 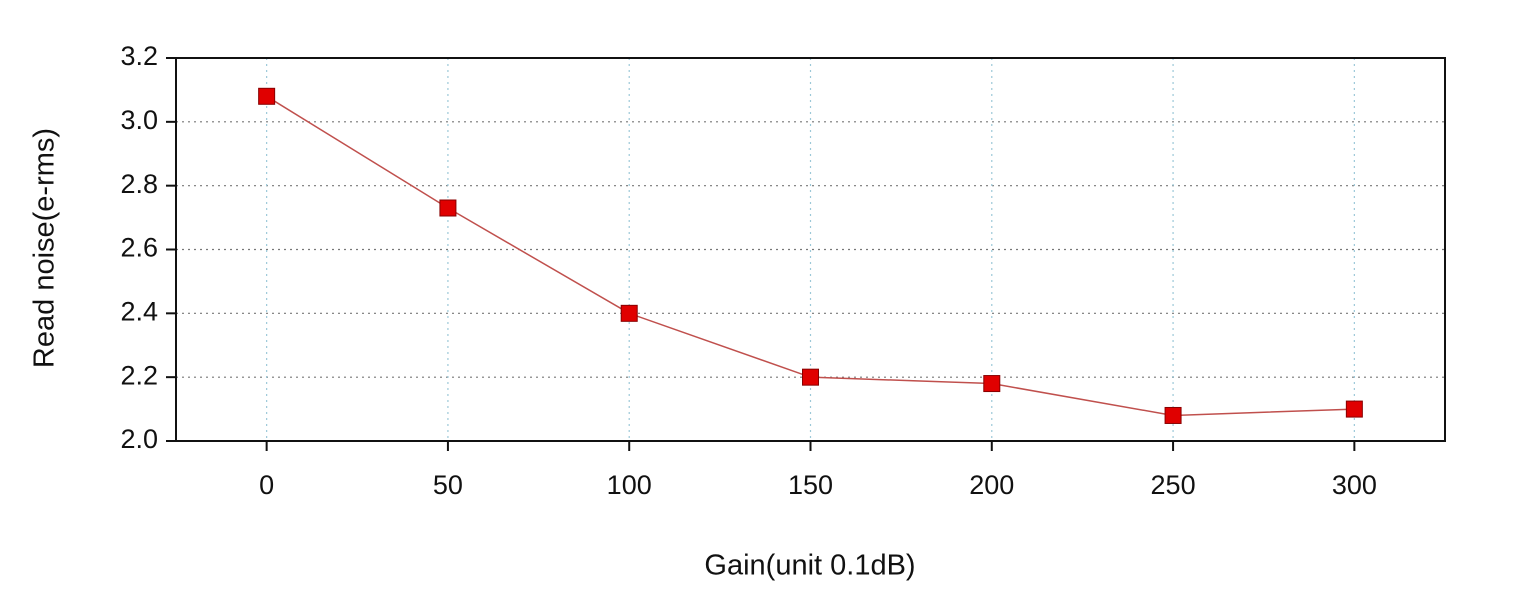 What do you see at coordinates (139, 439) in the screenshot?
I see `y-tick-label: 2.0` at bounding box center [139, 439].